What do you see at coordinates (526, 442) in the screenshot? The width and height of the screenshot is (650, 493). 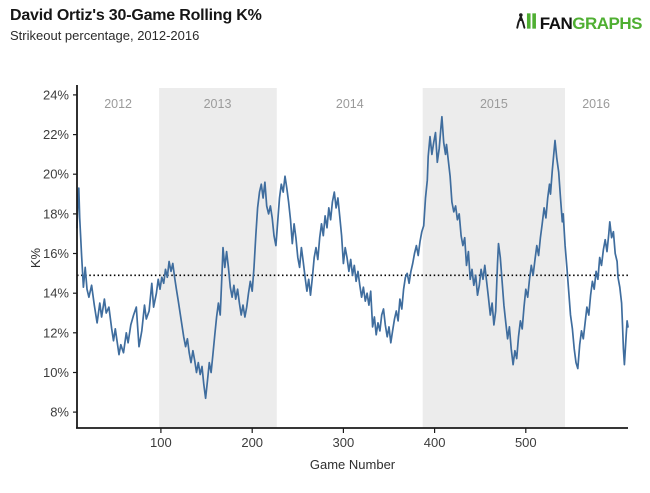 I see `x-tick-label: 500` at bounding box center [526, 442].